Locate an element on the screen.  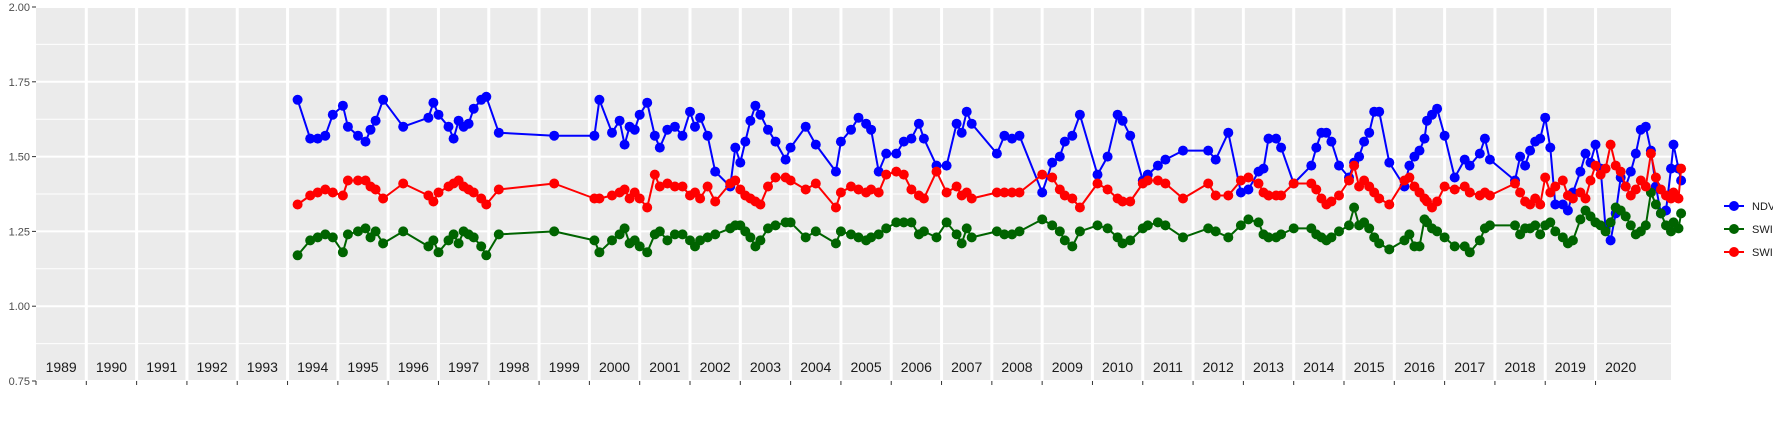
year-label: 2006 is located at coordinates (916, 367).